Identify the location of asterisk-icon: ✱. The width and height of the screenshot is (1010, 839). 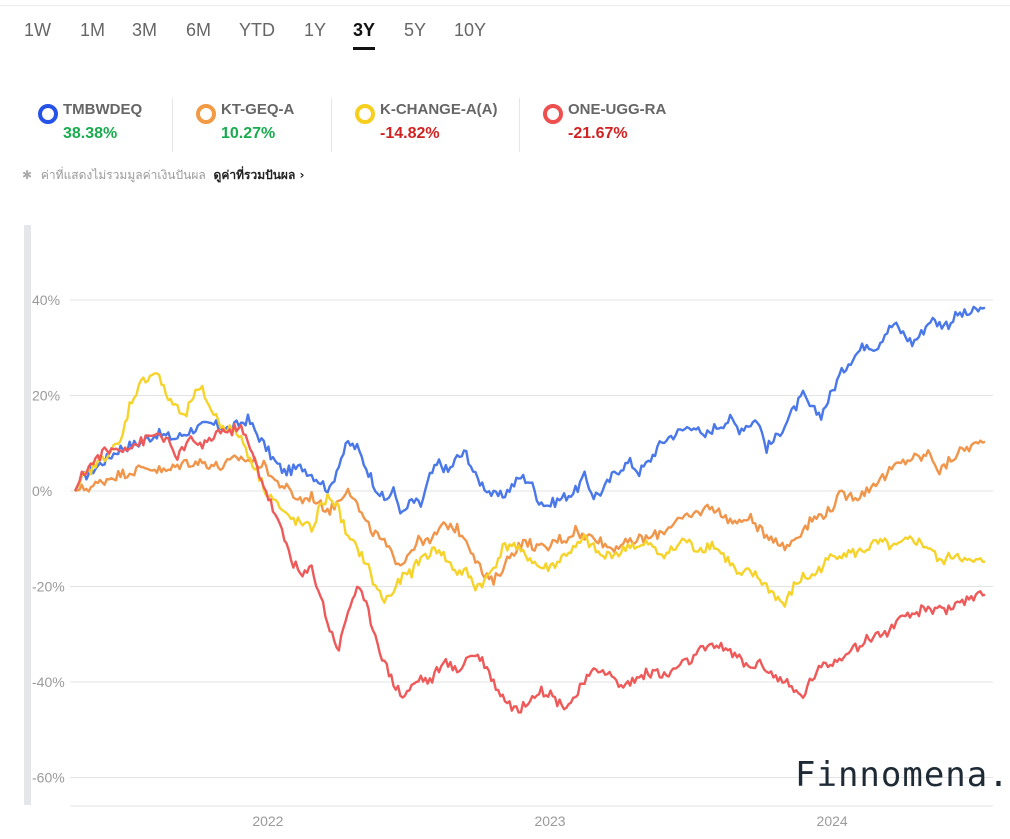
(27, 175).